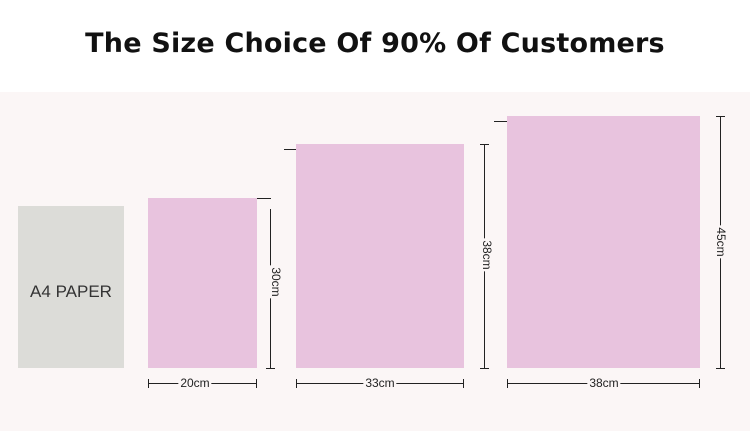 This screenshot has width=750, height=431. What do you see at coordinates (699, 383) in the screenshot?
I see `bag-large-width-tick-right` at bounding box center [699, 383].